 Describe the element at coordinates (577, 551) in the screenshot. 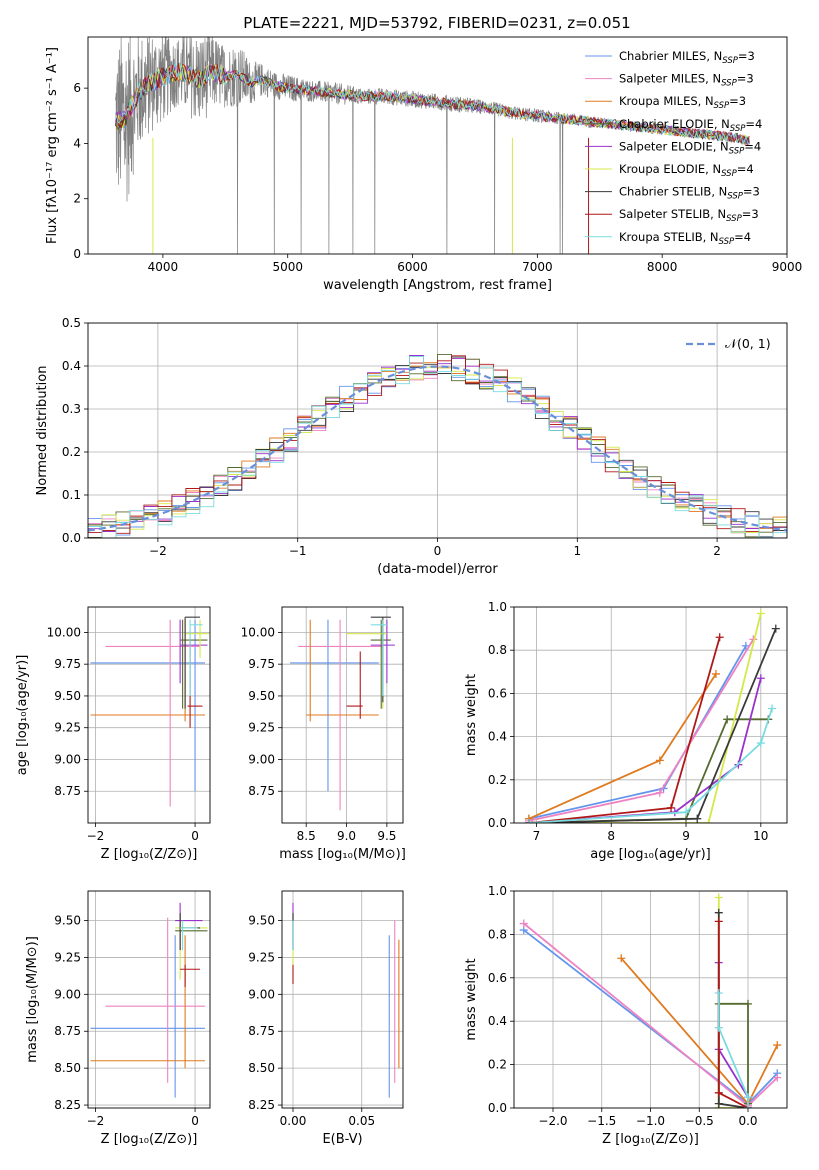

I see `x-tick-label: 1` at that location.